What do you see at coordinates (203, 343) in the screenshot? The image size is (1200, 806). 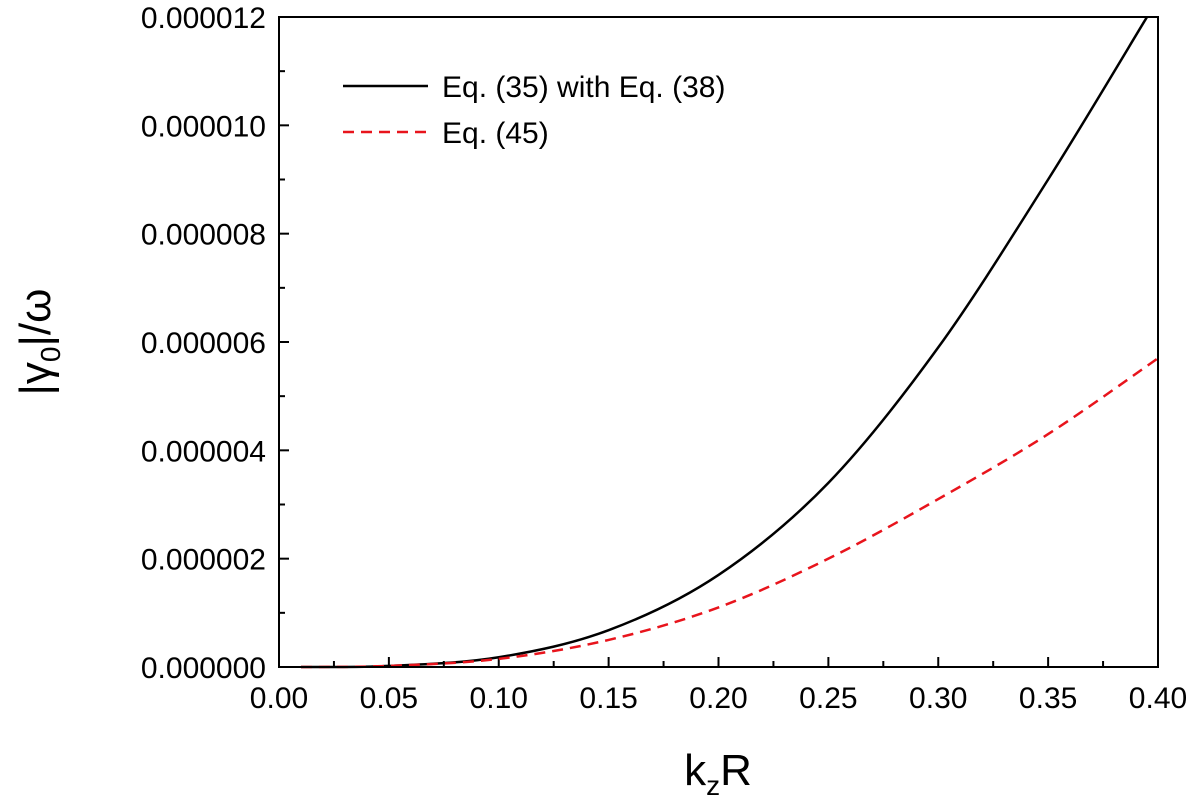 I see `y-tick-label: 0.000006` at bounding box center [203, 343].